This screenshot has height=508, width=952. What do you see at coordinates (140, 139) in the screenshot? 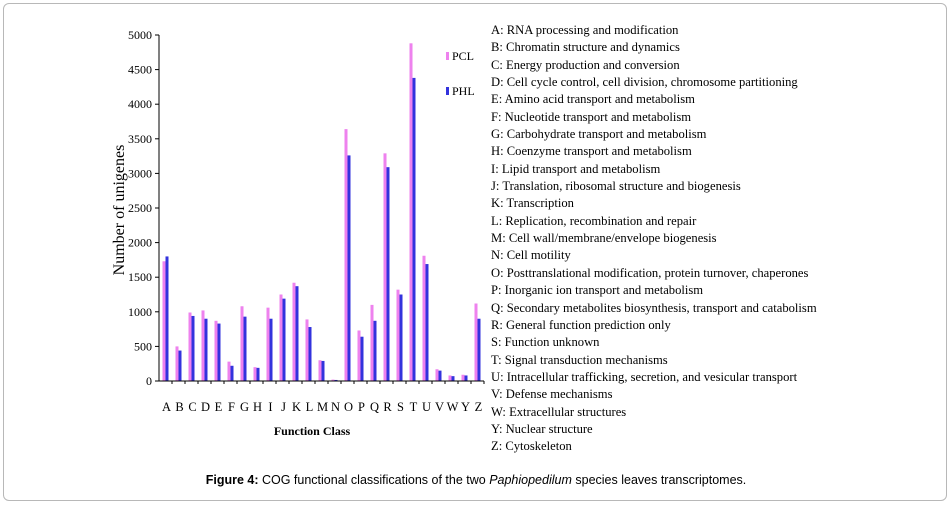
I see `y-tick-label: 3500` at bounding box center [140, 139].